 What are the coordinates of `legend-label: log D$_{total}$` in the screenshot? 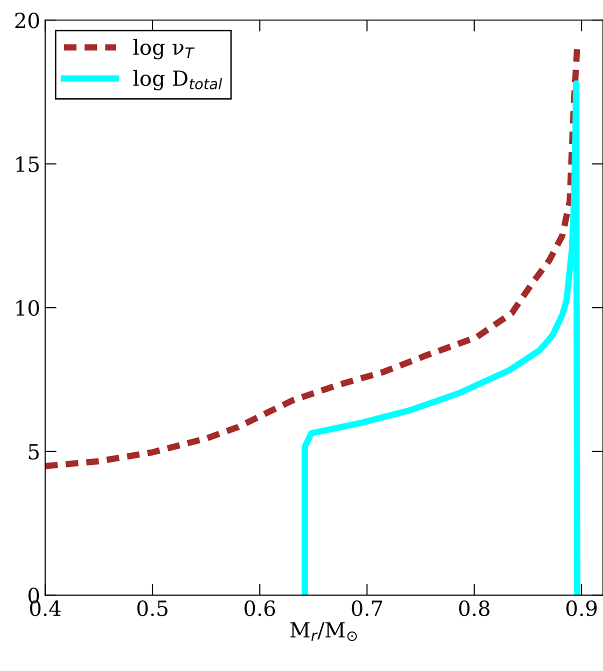 It's located at (177, 80).